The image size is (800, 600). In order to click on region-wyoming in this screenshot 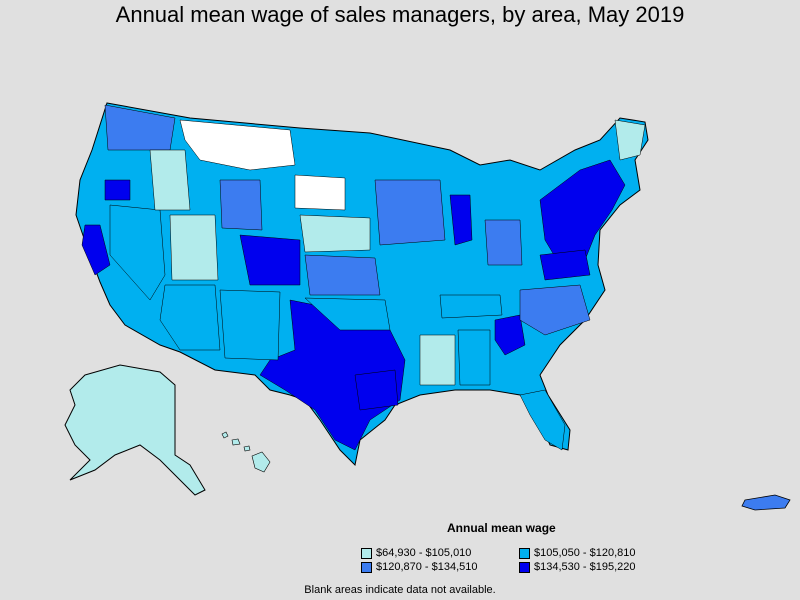, I will do `click(241, 205)`.